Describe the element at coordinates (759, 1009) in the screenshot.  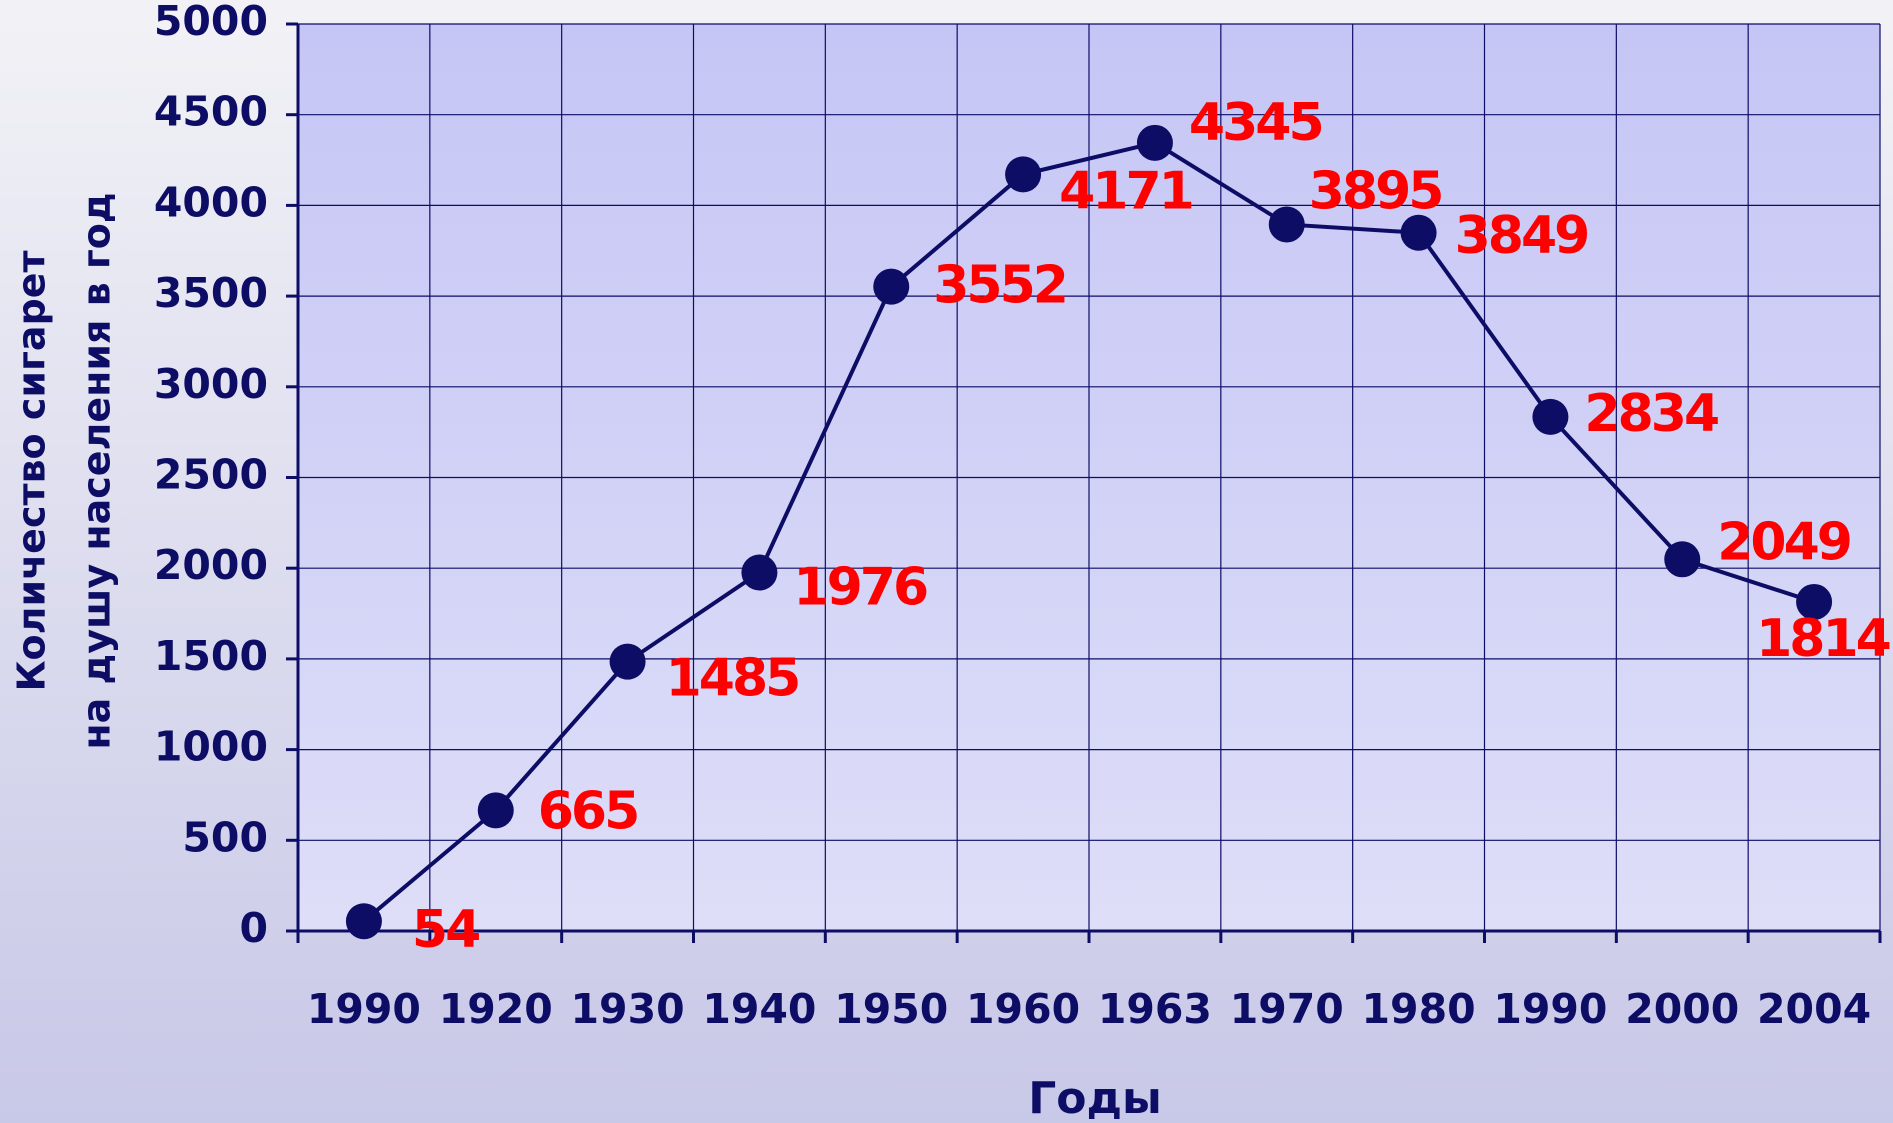
I see `x-tick-label: 1940` at that location.